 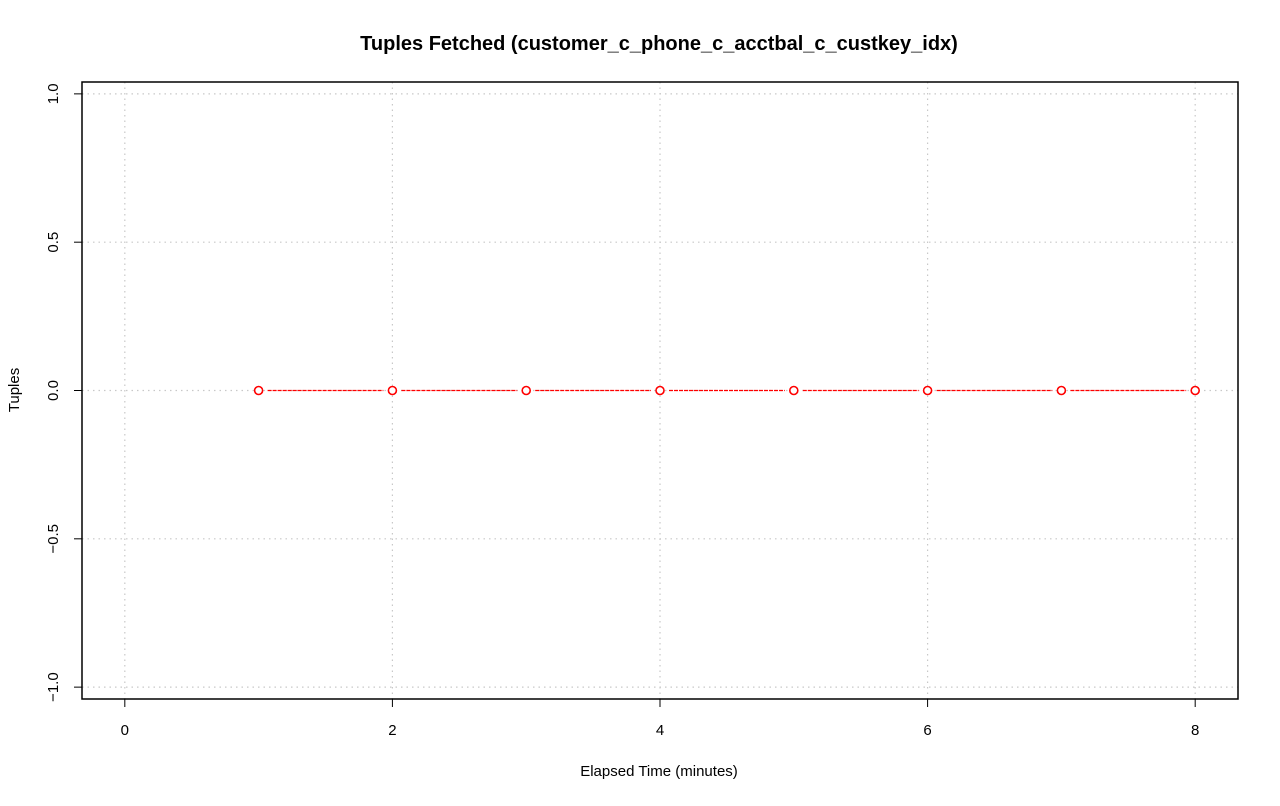 What do you see at coordinates (726, 390) in the screenshot?
I see `data-series` at bounding box center [726, 390].